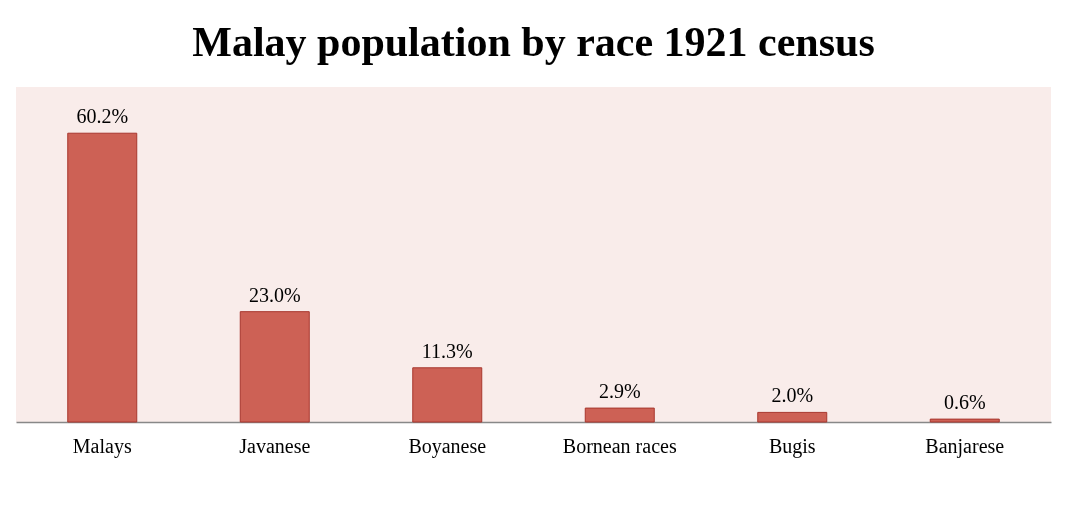 This screenshot has height=525, width=1073. I want to click on data-label: 2.9%, so click(619, 391).